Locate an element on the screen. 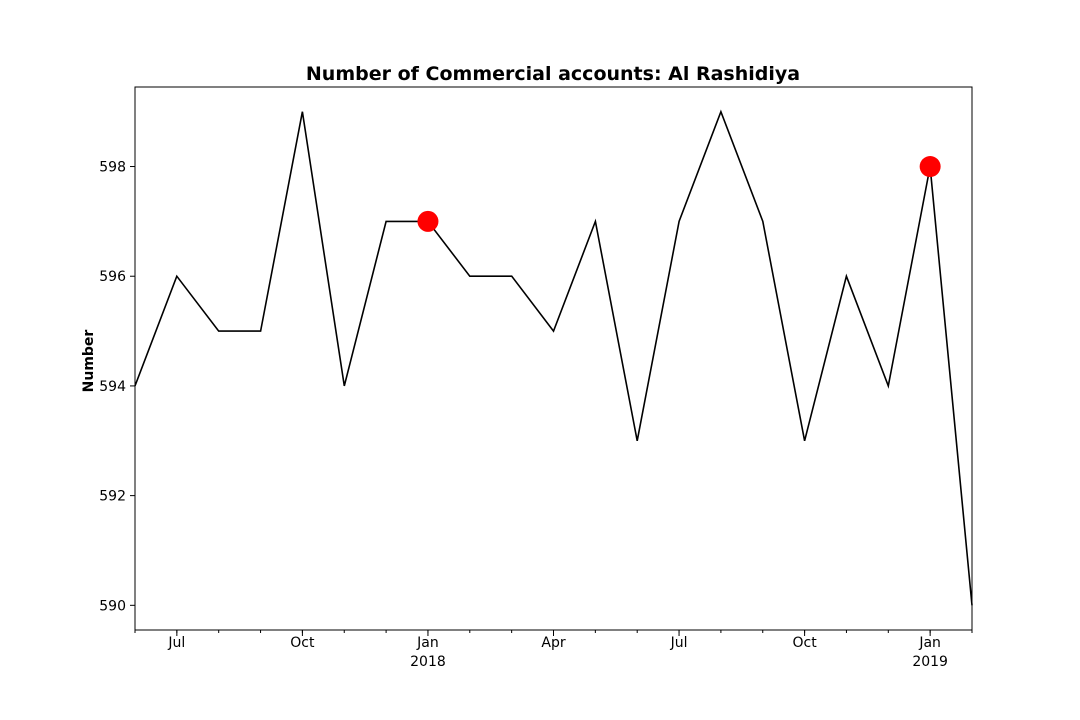 The image size is (1080, 720). x-tick-year-label: 2019 is located at coordinates (930, 662).